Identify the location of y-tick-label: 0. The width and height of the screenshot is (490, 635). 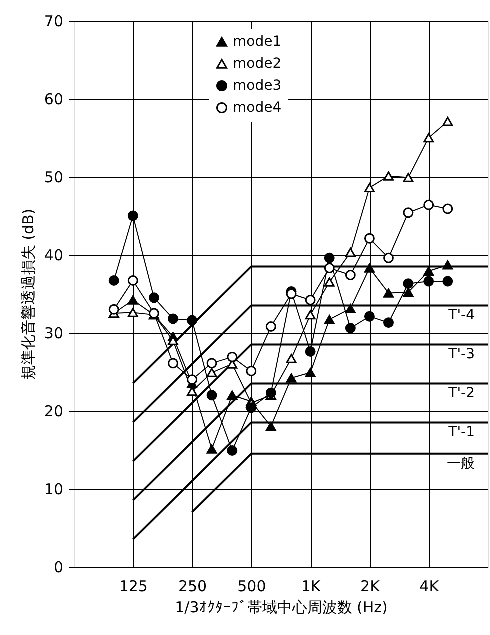
(59, 567).